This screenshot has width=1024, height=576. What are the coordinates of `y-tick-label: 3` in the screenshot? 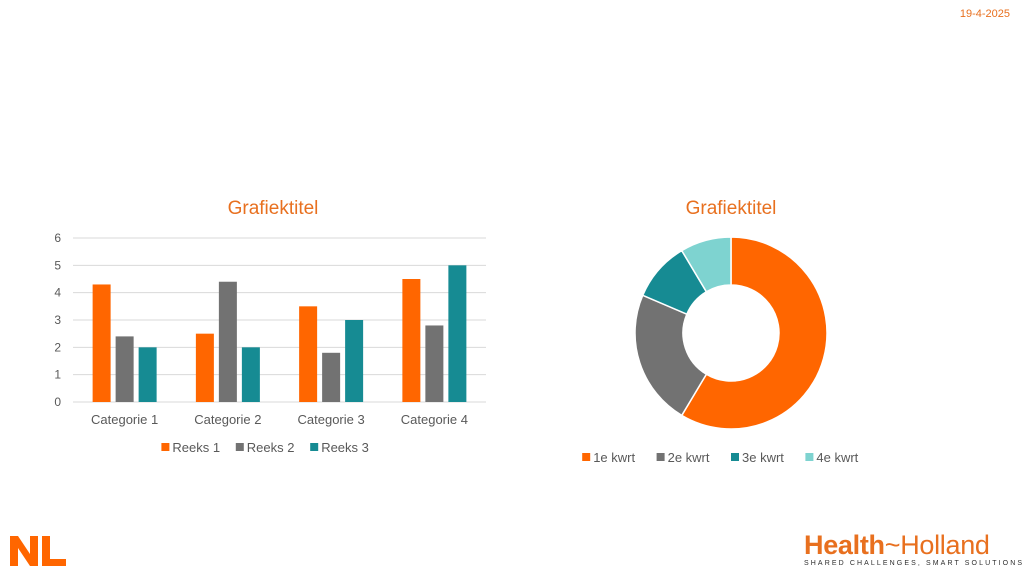 It's located at (57, 320).